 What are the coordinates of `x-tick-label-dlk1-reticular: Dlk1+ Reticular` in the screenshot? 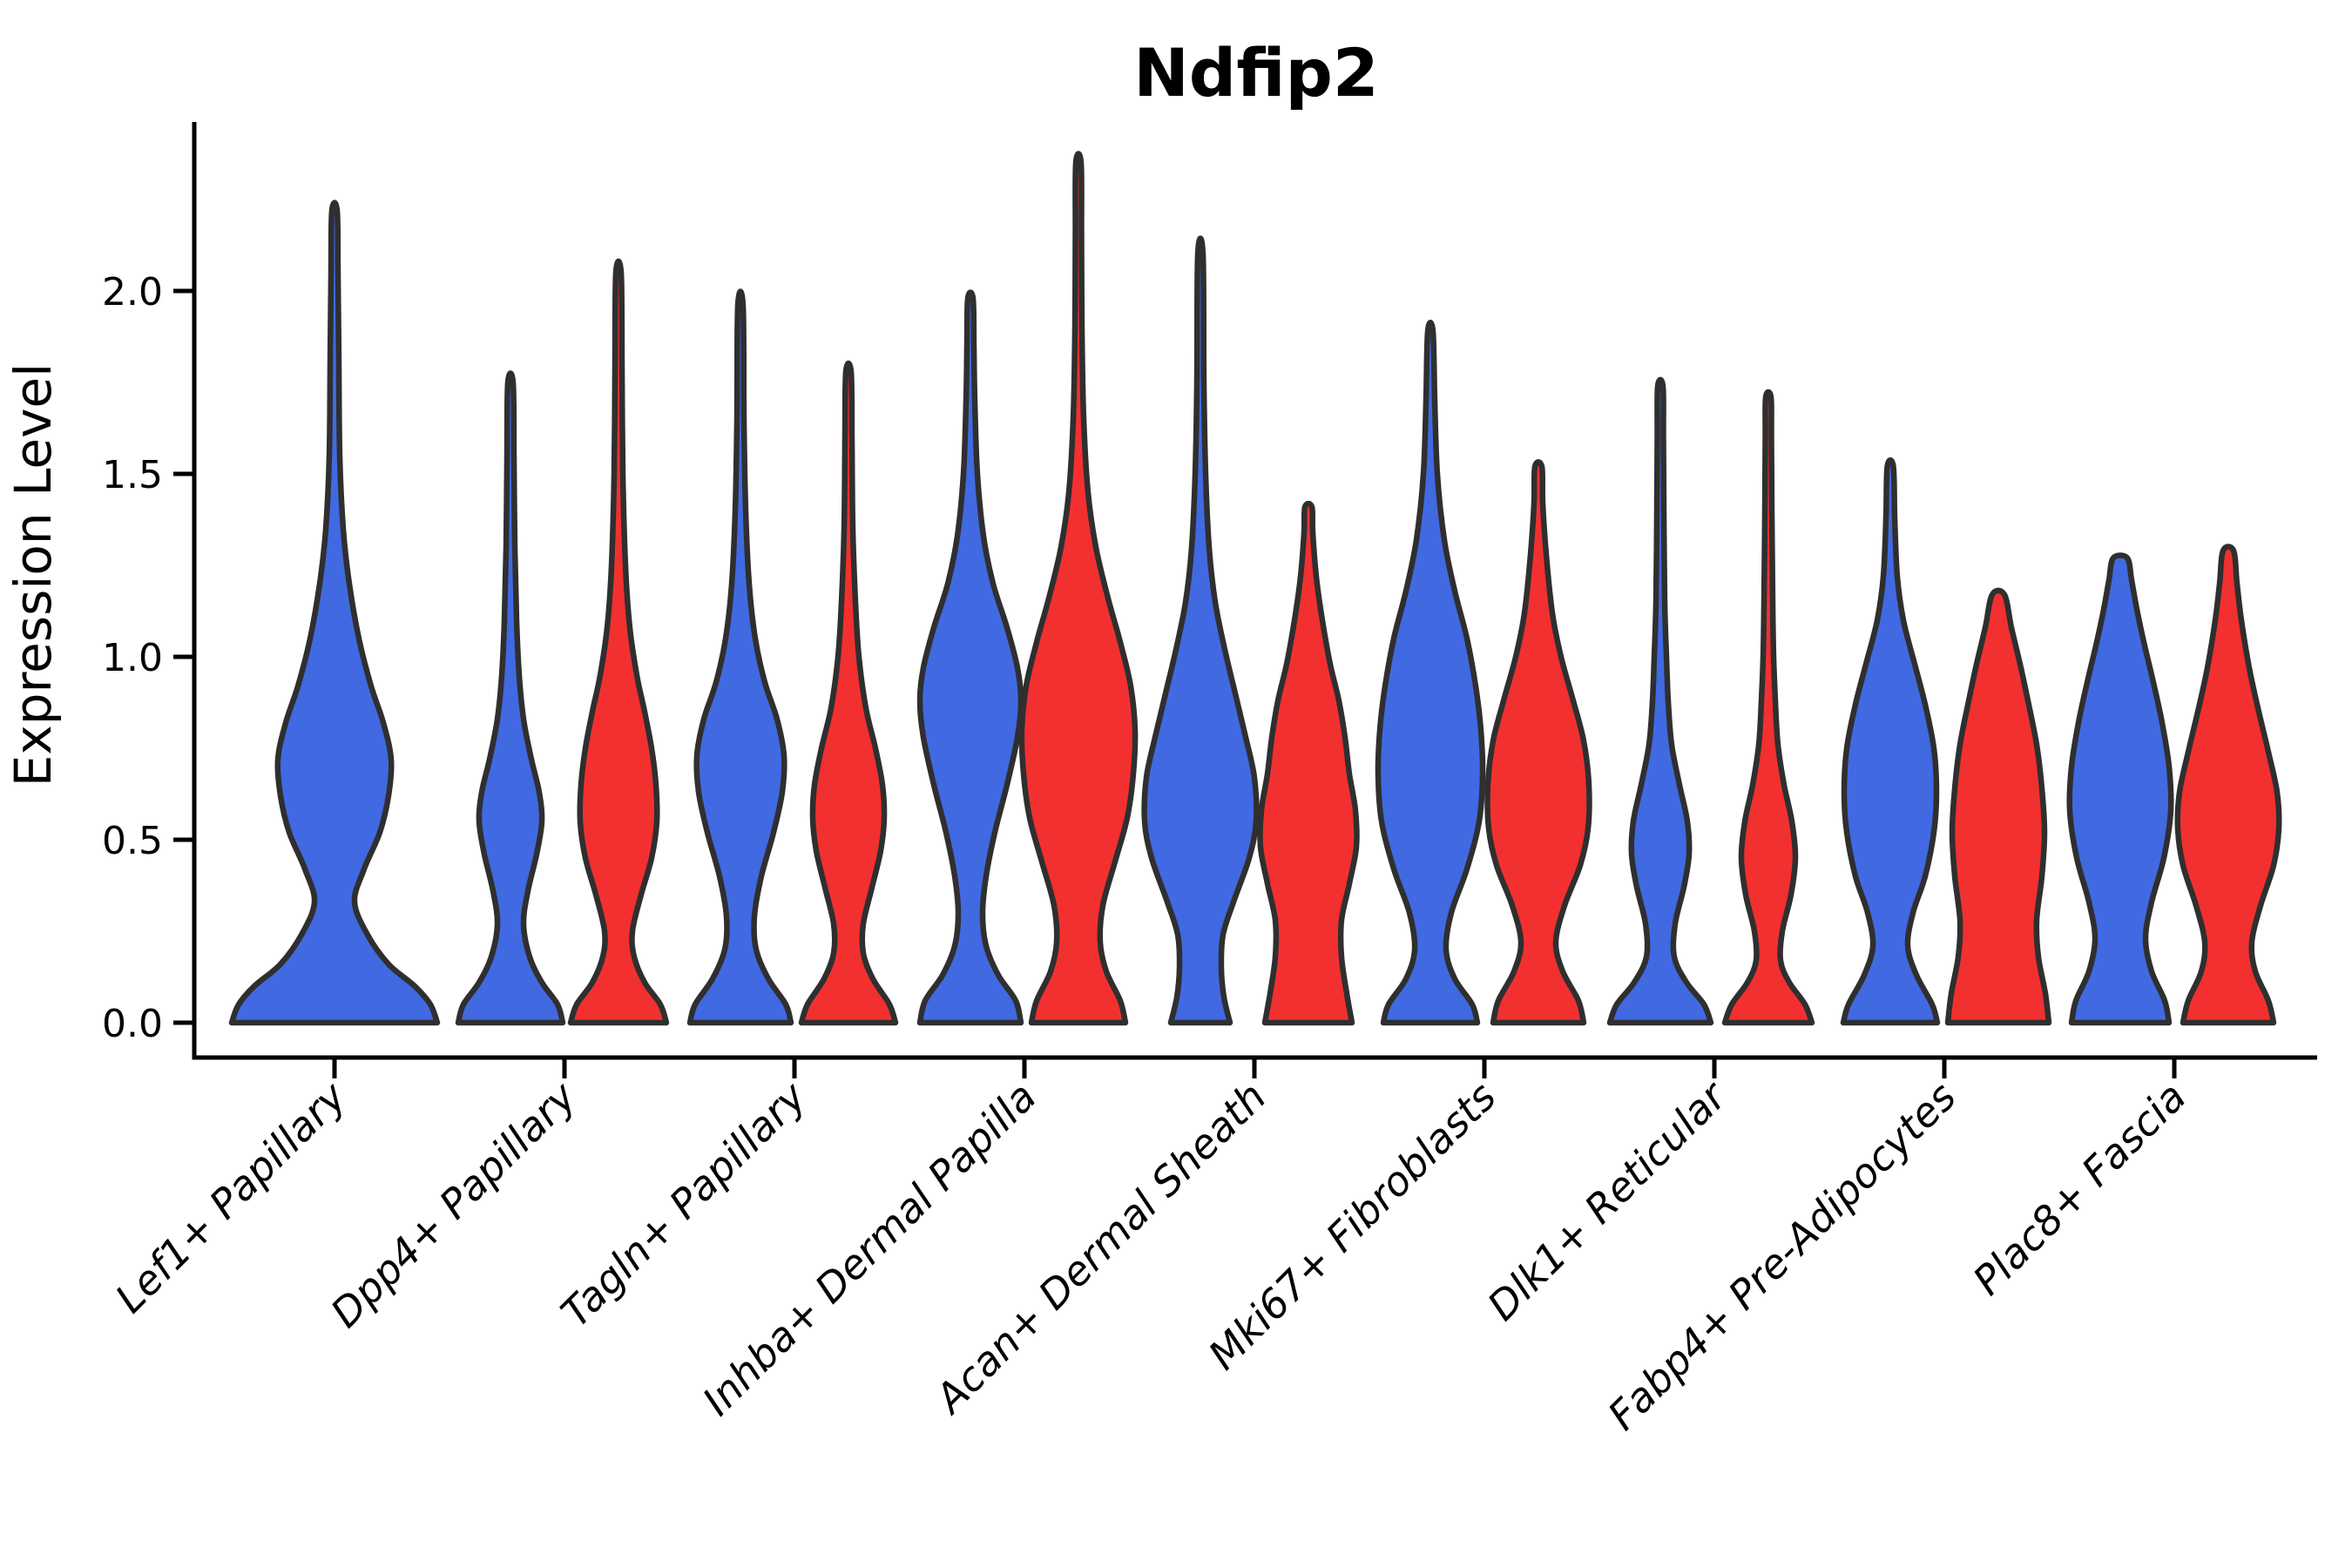 It's located at (1607, 1200).